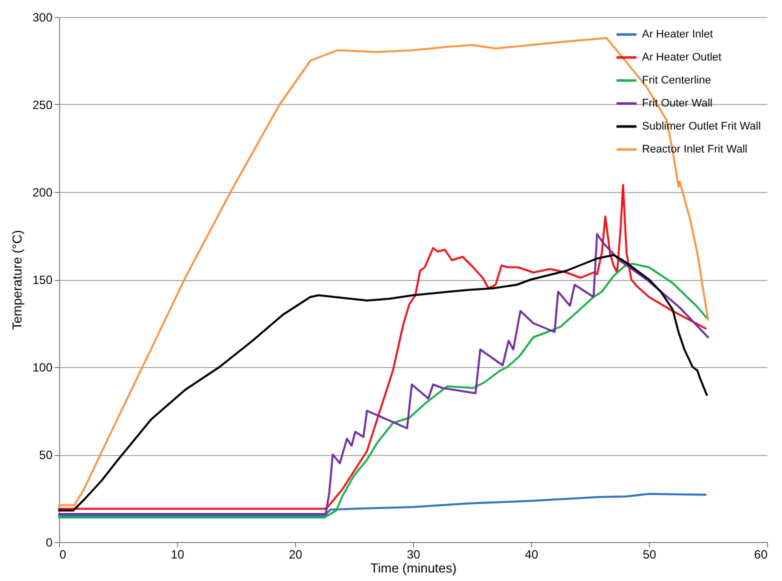 The height and width of the screenshot is (581, 782). I want to click on y-axis-title: Temperature (°C), so click(16, 280).